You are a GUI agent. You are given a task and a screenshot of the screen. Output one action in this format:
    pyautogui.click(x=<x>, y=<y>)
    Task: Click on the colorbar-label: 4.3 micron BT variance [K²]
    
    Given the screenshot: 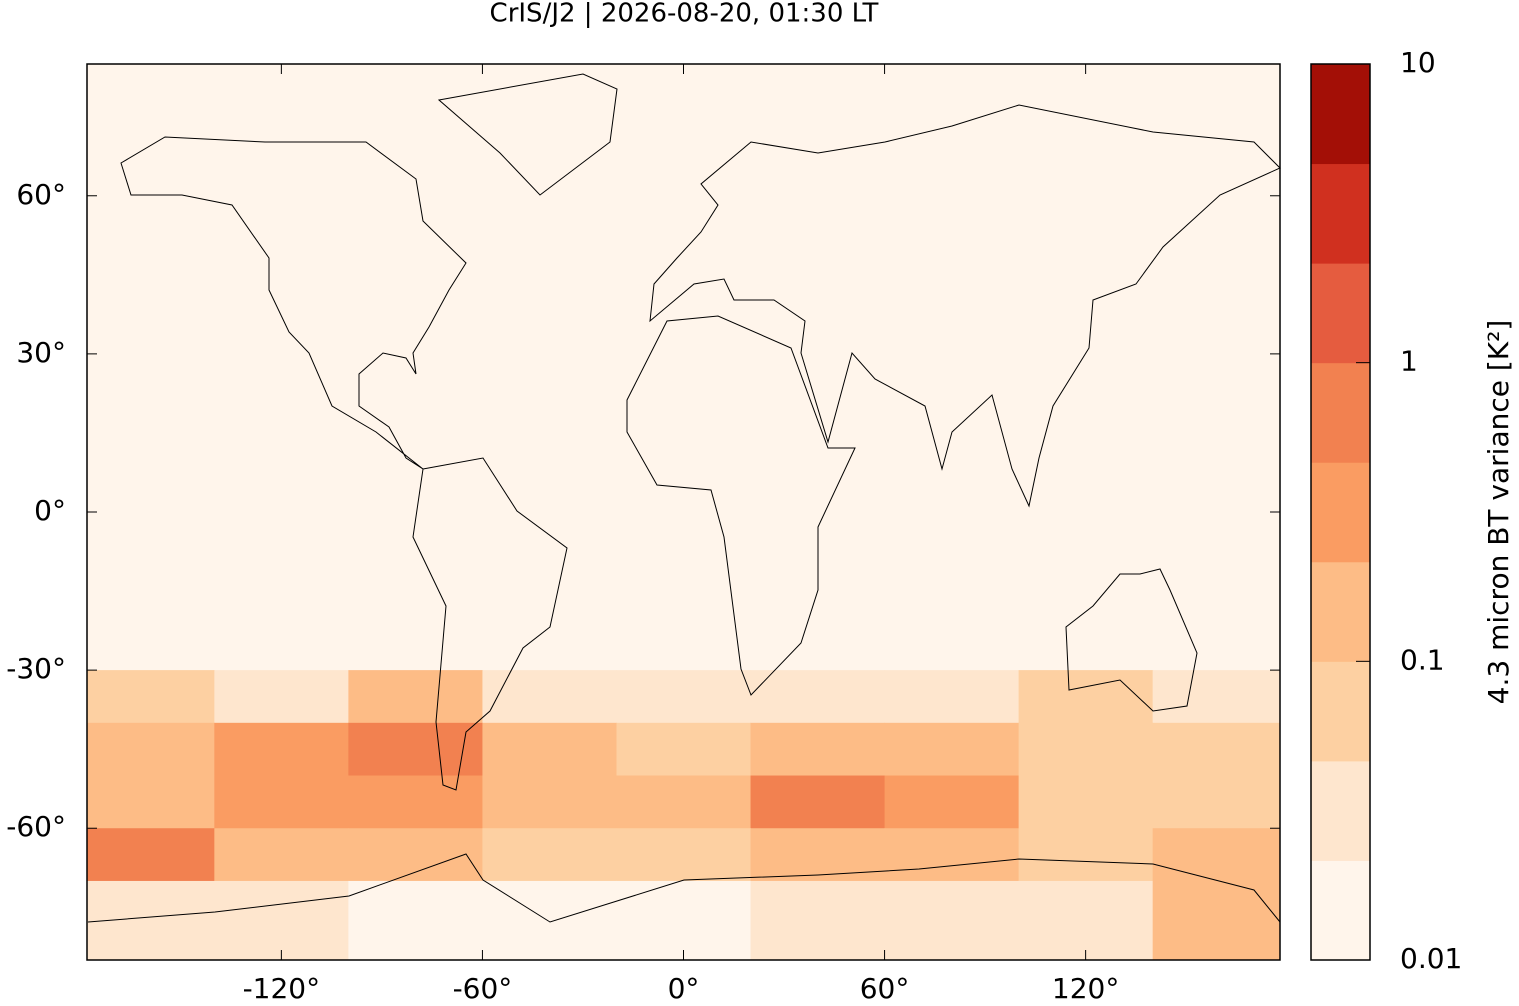 What is the action you would take?
    pyautogui.click(x=1498, y=512)
    